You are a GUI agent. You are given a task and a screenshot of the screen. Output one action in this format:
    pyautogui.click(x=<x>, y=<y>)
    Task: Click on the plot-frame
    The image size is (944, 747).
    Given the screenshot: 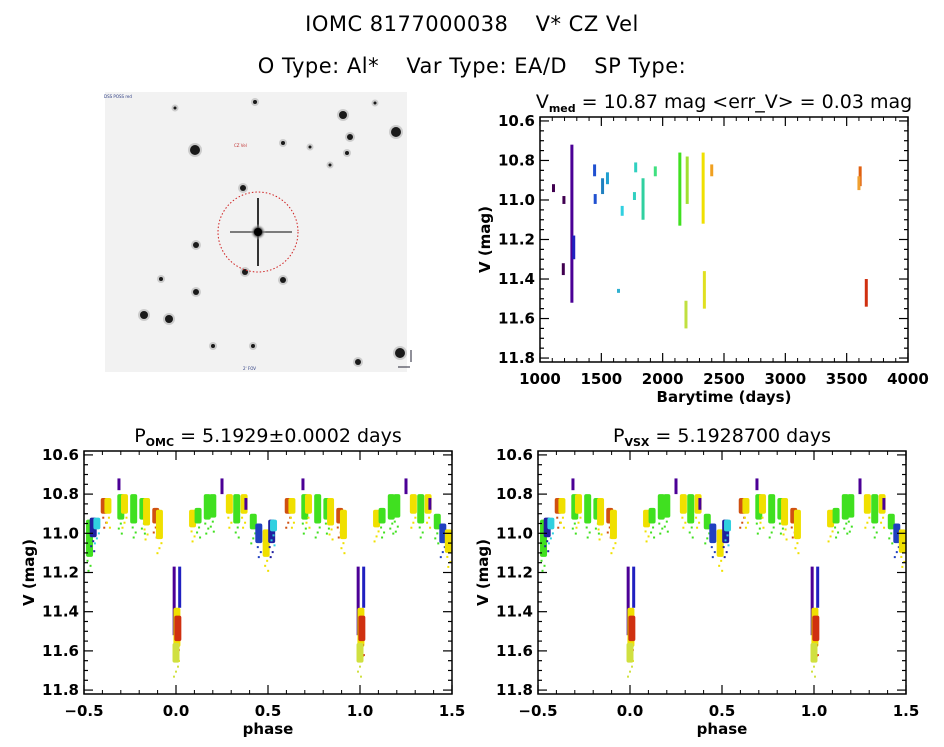 What is the action you would take?
    pyautogui.click(x=724, y=239)
    